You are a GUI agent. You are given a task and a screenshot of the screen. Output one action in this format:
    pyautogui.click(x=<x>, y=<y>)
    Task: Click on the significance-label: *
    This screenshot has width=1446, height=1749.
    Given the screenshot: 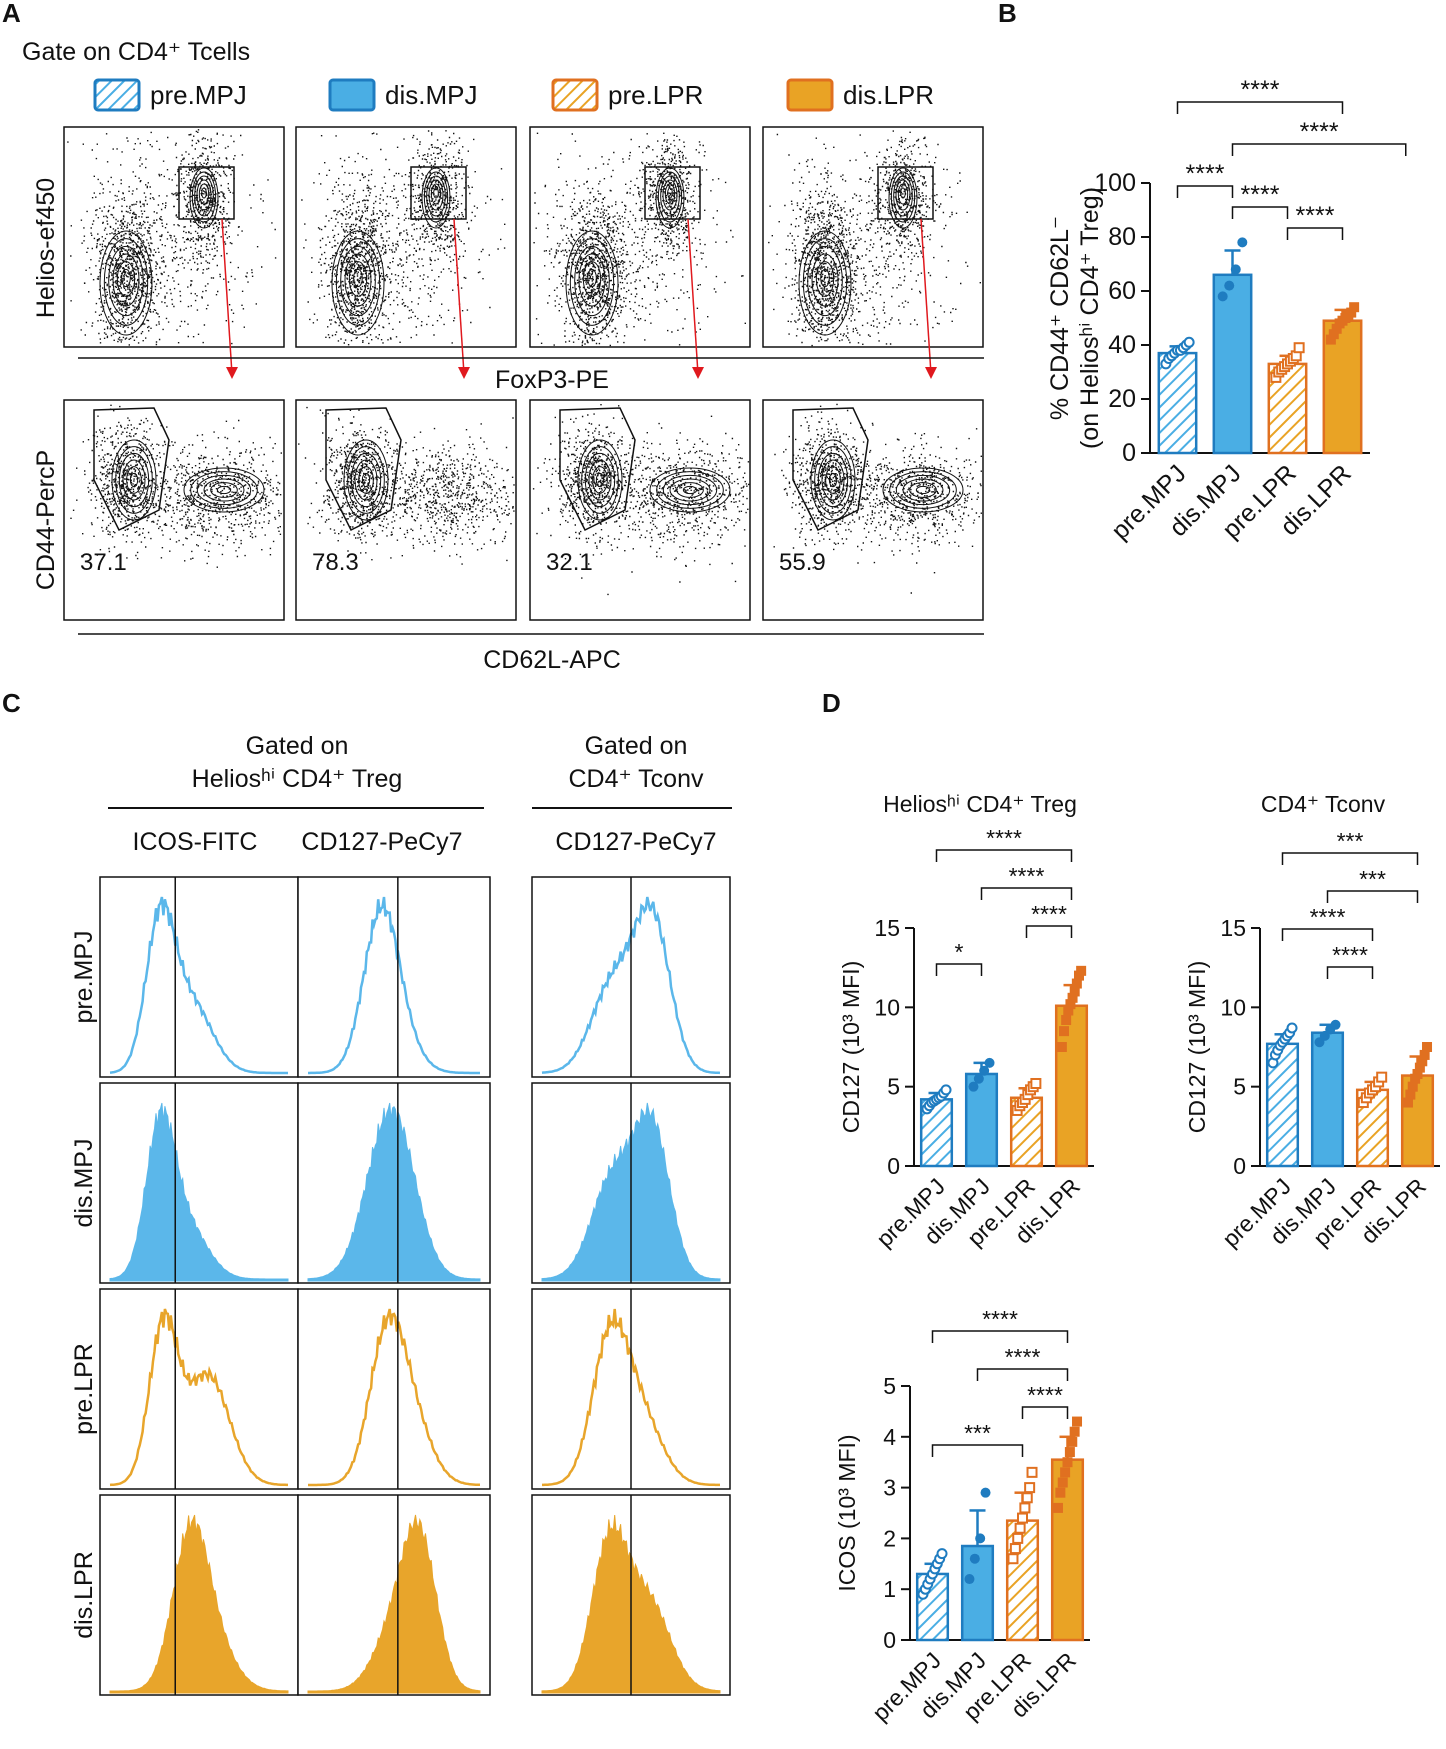 What is the action you would take?
    pyautogui.click(x=959, y=952)
    